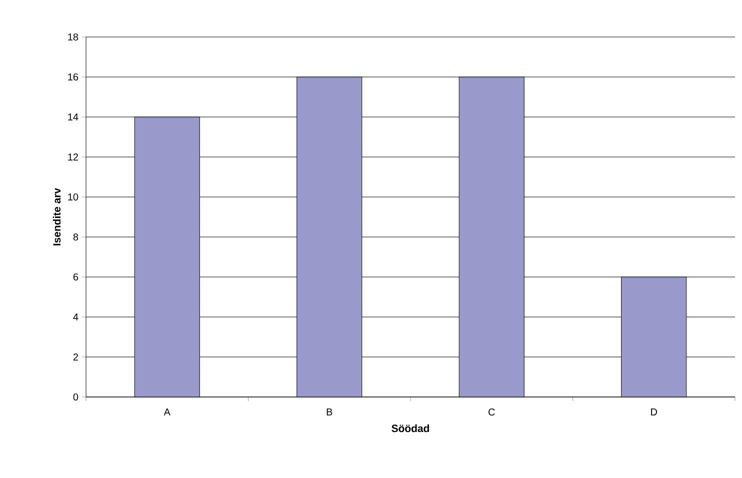 Image resolution: width=742 pixels, height=478 pixels. I want to click on y-tick-label: 14, so click(73, 117).